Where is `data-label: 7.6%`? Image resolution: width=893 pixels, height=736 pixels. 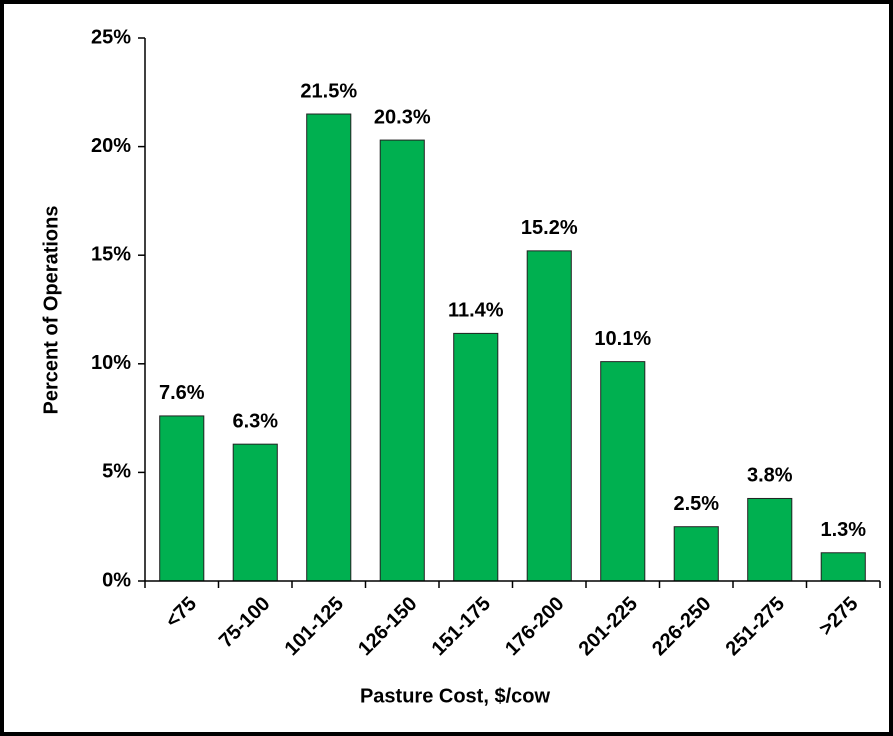
data-label: 7.6% is located at coordinates (182, 393).